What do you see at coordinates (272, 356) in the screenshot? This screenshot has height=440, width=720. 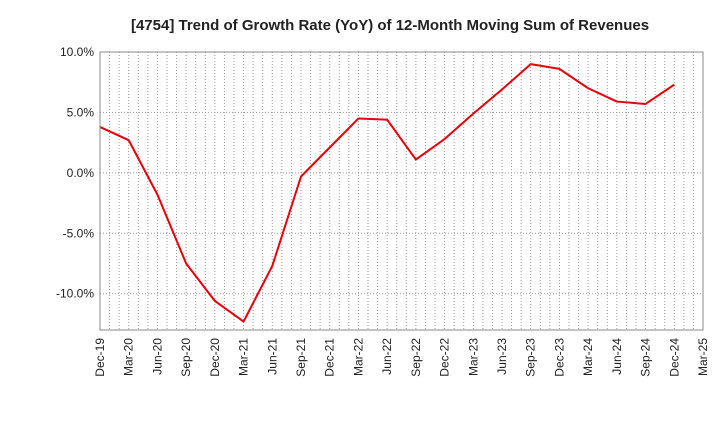 I see `x-tick-label: Jun-21` at bounding box center [272, 356].